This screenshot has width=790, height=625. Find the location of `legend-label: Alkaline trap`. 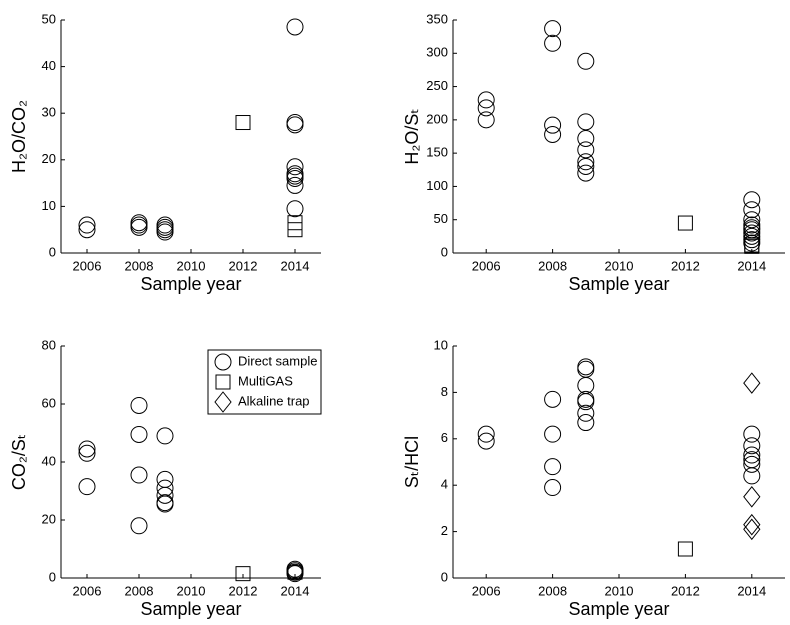

legend-label: Alkaline trap is located at coordinates (274, 400).